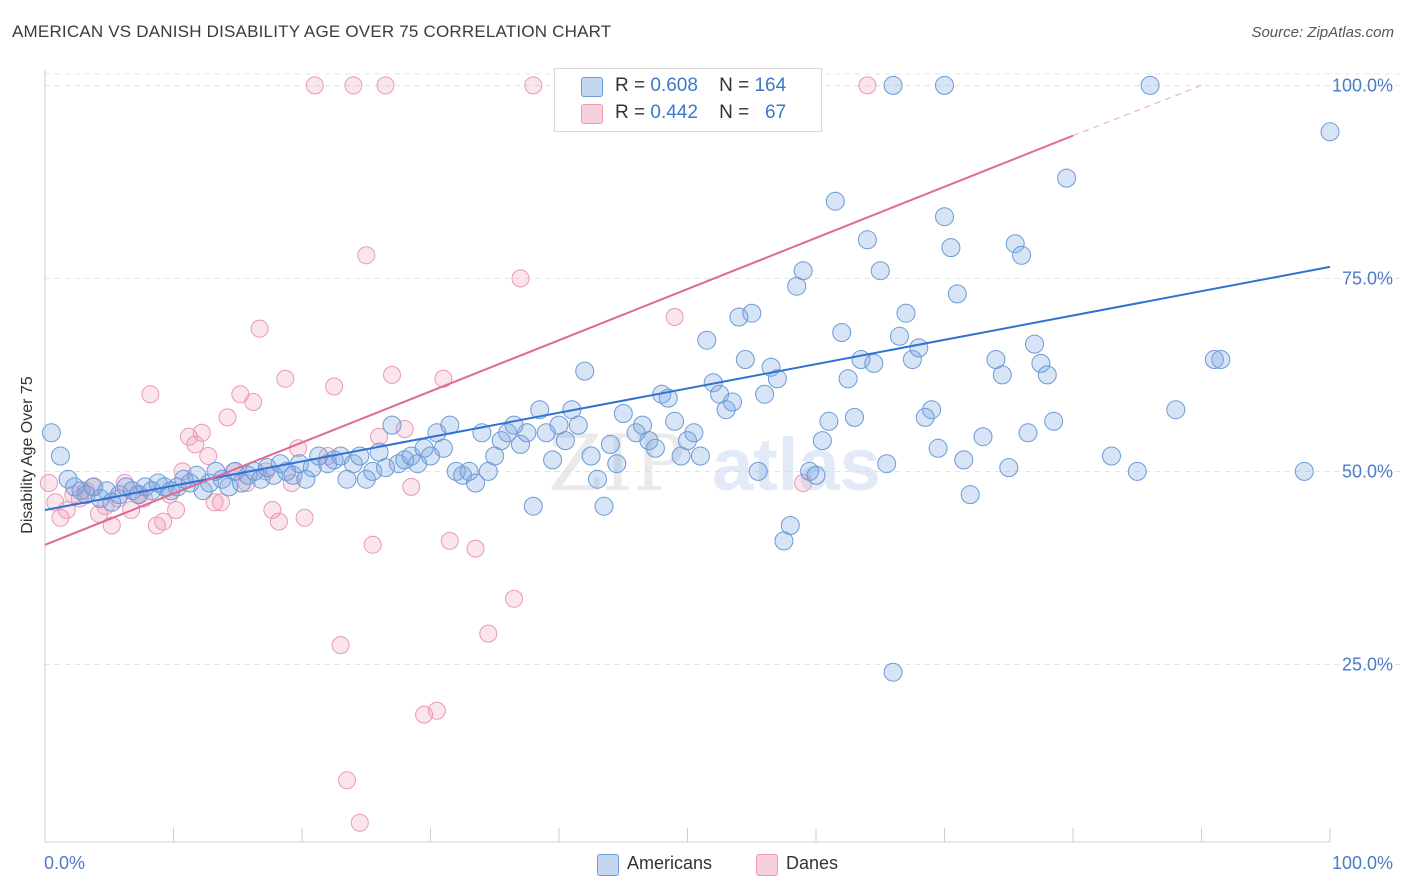  I want to click on danes-trend-extension, so click(1137, 110).